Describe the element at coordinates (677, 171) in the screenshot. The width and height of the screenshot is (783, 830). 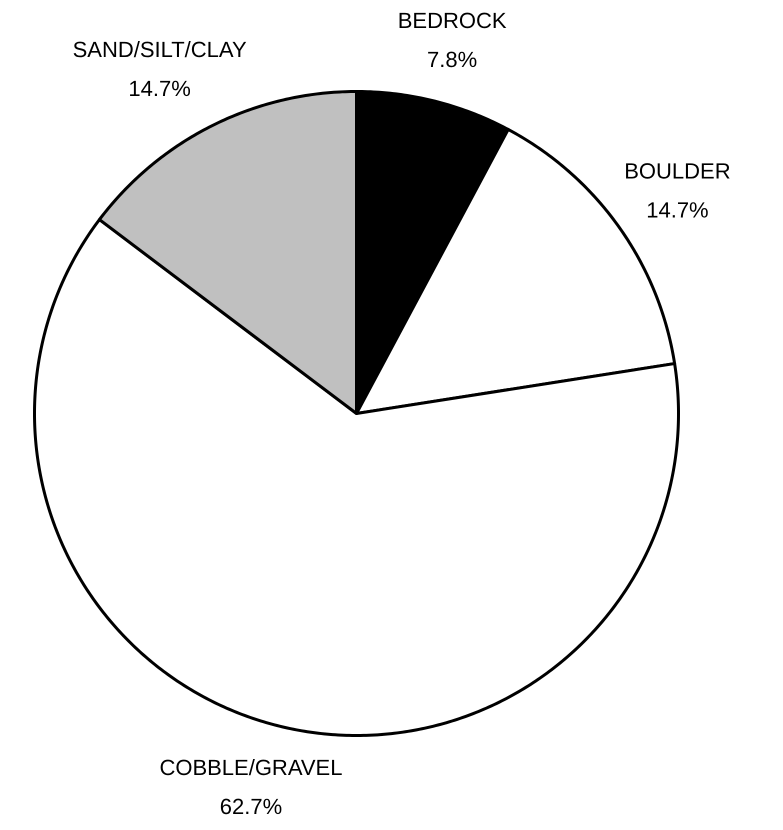
I see `slice-label: BOULDER` at that location.